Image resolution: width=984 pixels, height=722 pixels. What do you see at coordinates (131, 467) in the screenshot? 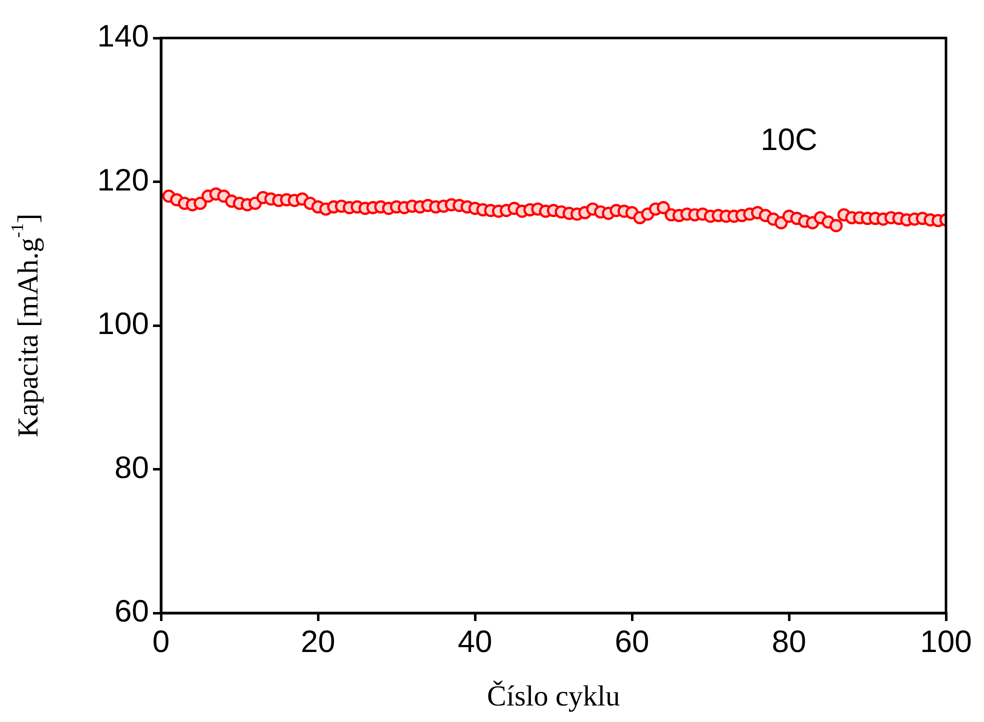
I see `y-tick-label: 80` at bounding box center [131, 467].